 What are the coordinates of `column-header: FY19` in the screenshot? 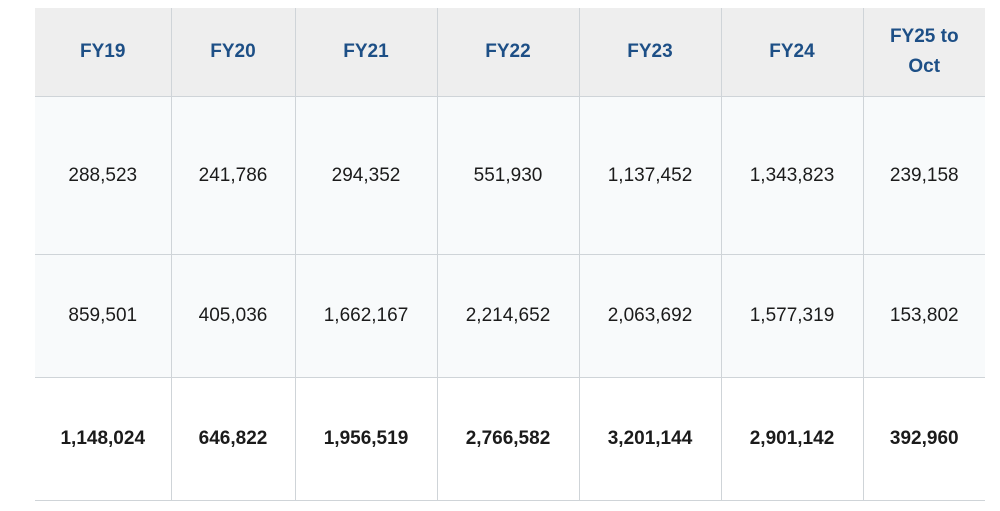 It's located at (103, 52).